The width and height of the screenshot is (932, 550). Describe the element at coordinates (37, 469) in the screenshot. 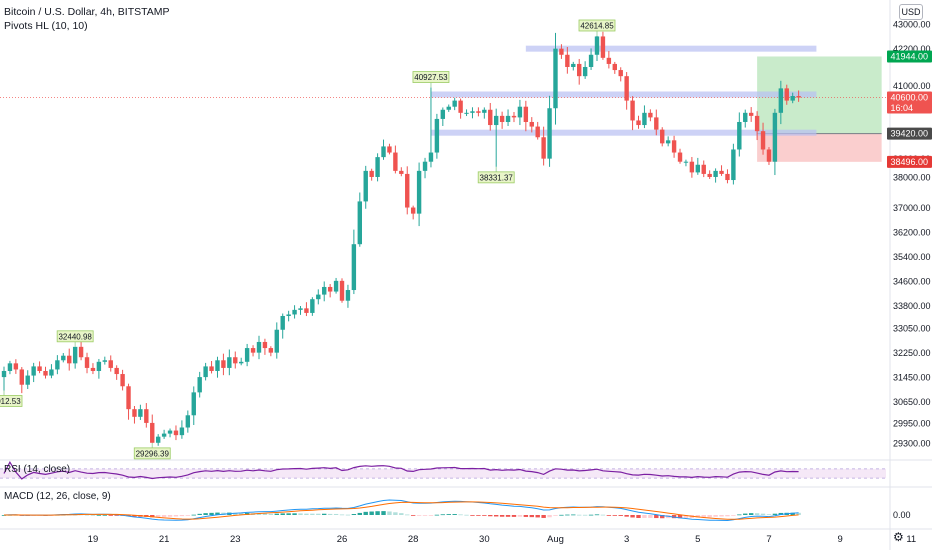

I see `rsi-legend: RSI (14, close)` at that location.